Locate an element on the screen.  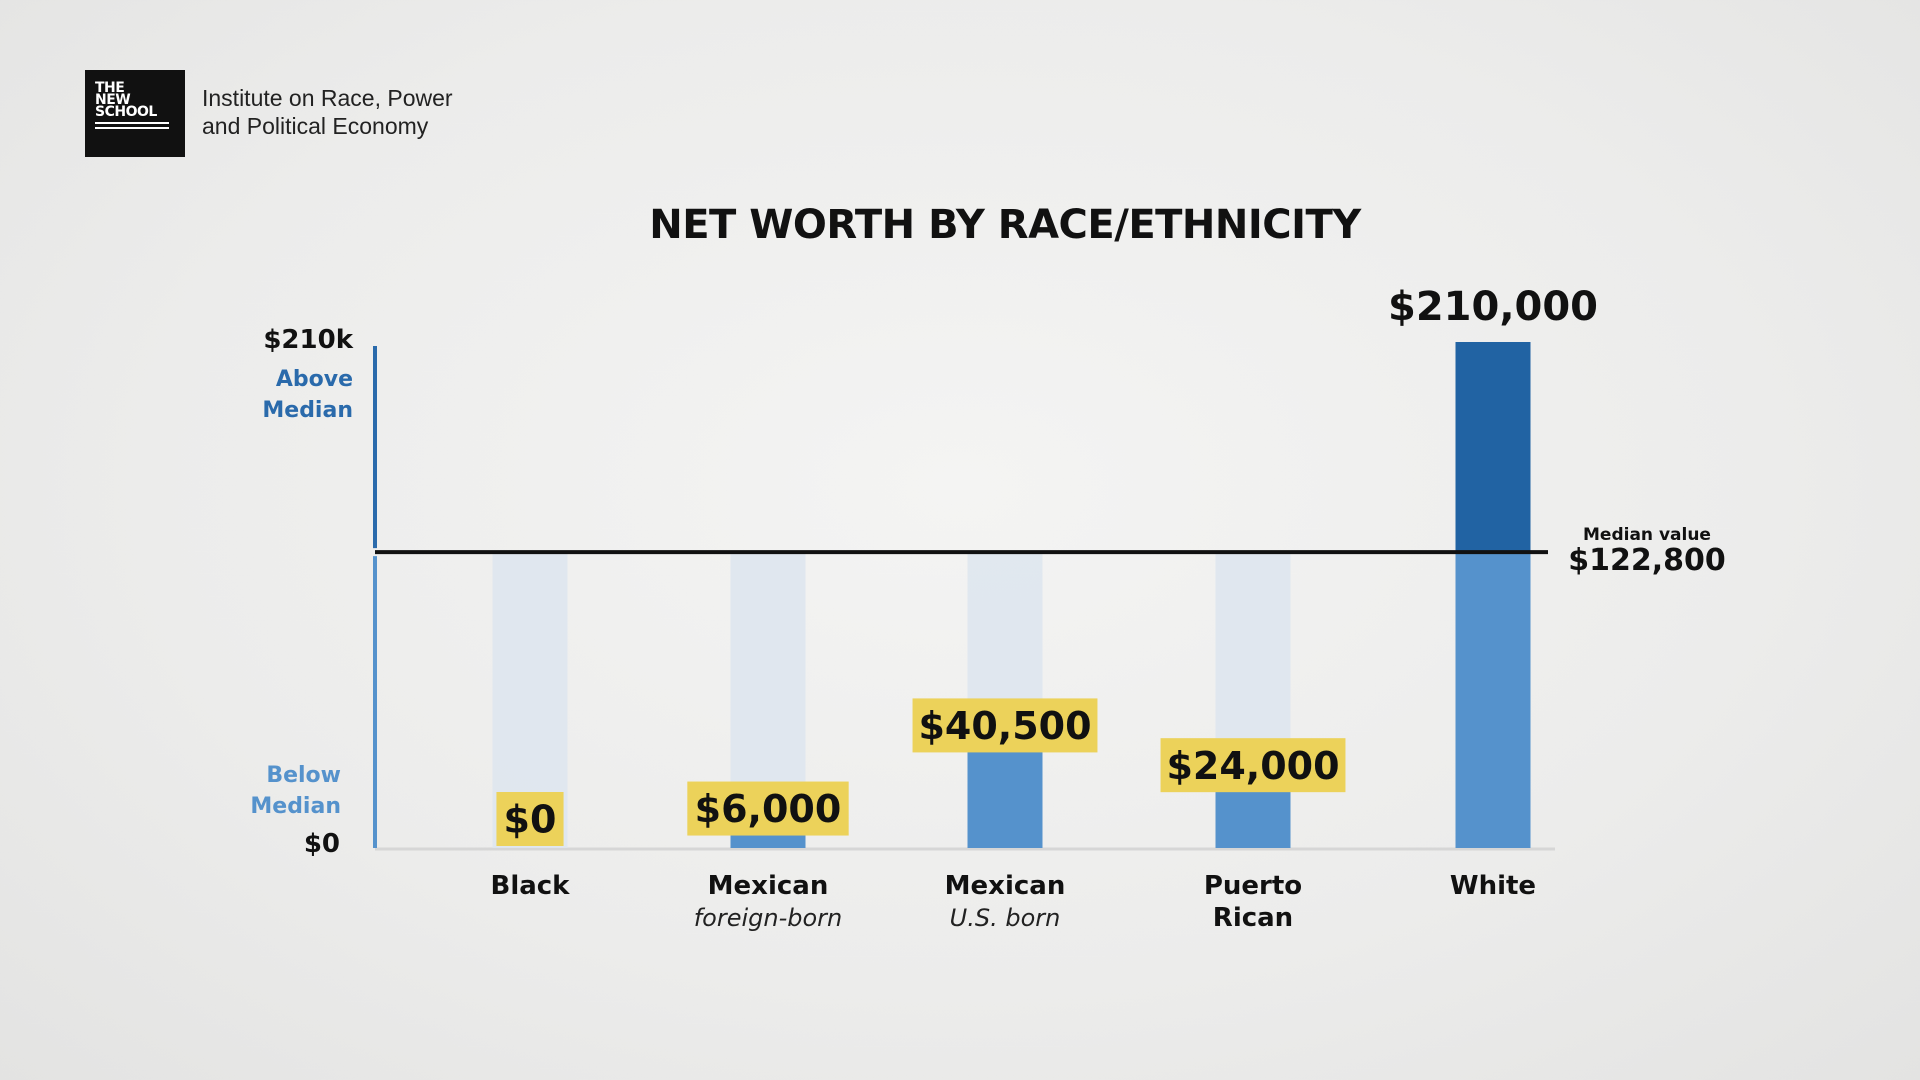
bar-above-median is located at coordinates (1493, 447).